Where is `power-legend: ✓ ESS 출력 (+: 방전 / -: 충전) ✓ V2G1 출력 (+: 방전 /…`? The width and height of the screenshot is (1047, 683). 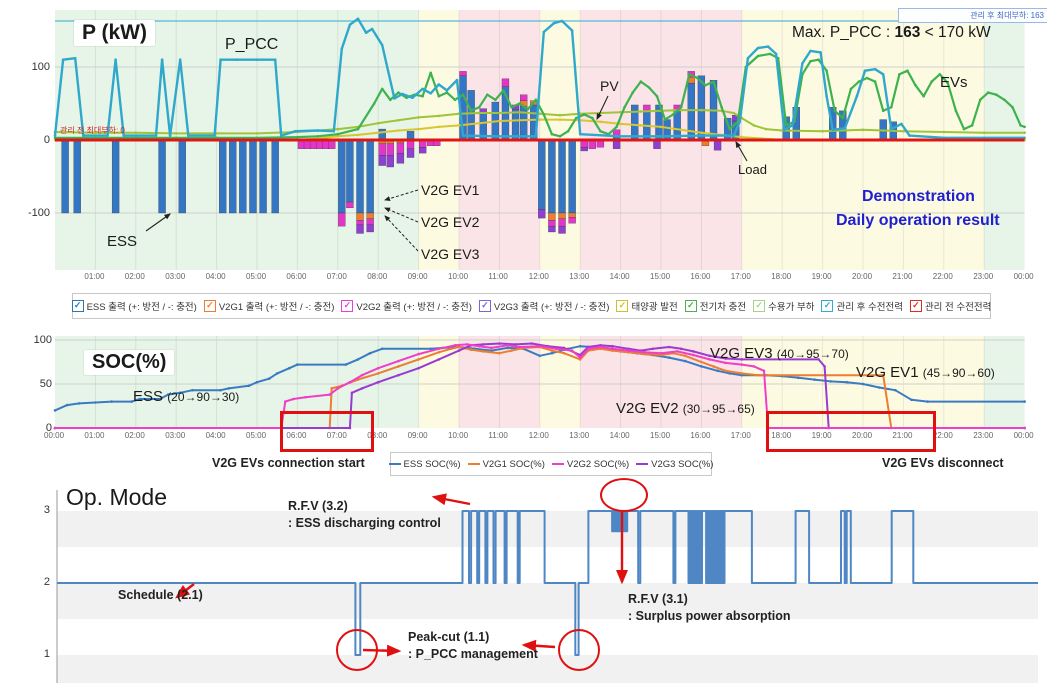
power-legend: ✓ ESS 출력 (+: 방전 / -: 충전) ✓ V2G1 출력 (+: 방전 /… is located at coordinates (531, 306).